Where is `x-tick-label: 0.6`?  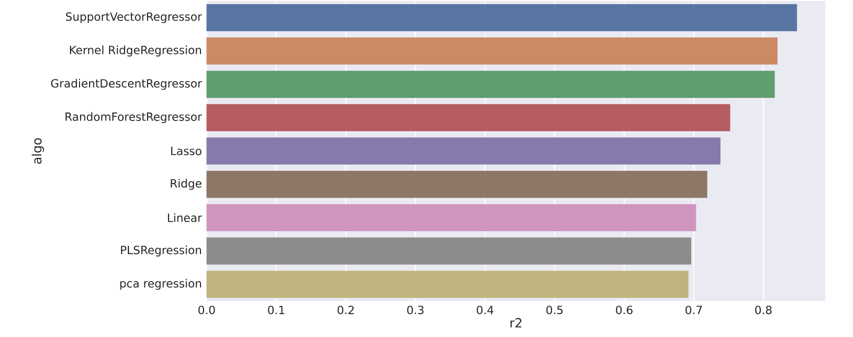 x-tick-label: 0.6 is located at coordinates (624, 310).